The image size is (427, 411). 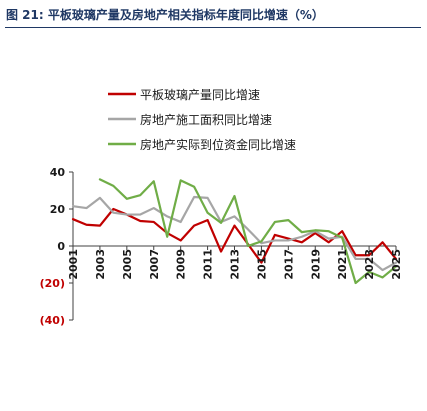 I want to click on x-tick-label: 2005, so click(x=127, y=264).